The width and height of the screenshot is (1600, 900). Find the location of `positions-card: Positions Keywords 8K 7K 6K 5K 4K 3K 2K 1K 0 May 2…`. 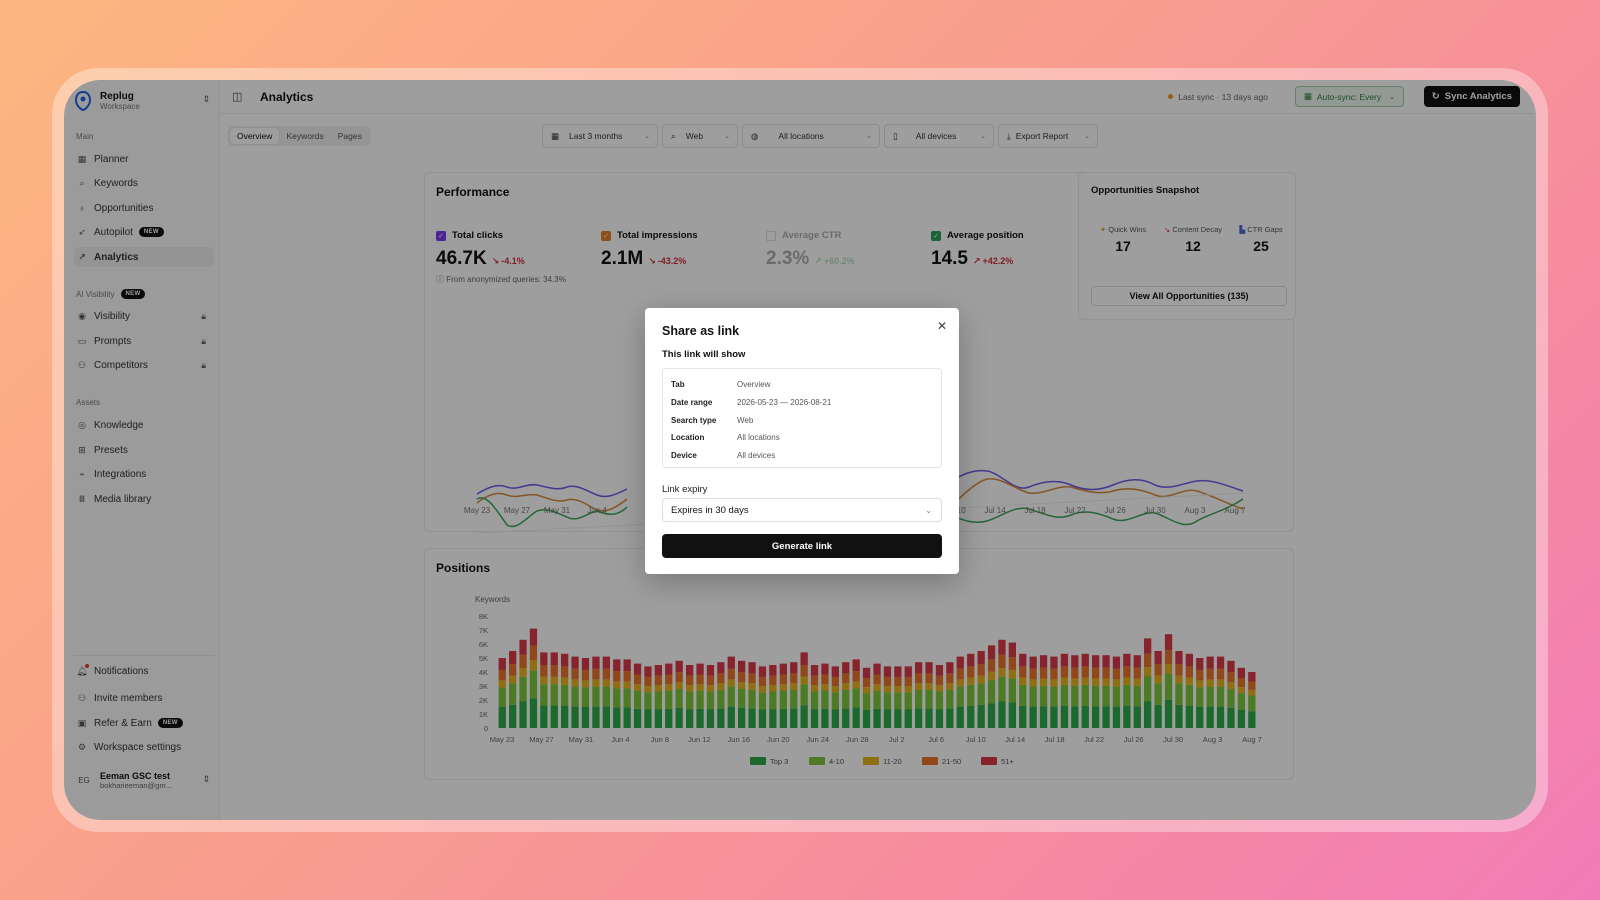

positions-card: Positions Keywords 8K 7K 6K 5K 4K 3K 2K 1K 0 May 2… is located at coordinates (859, 664).